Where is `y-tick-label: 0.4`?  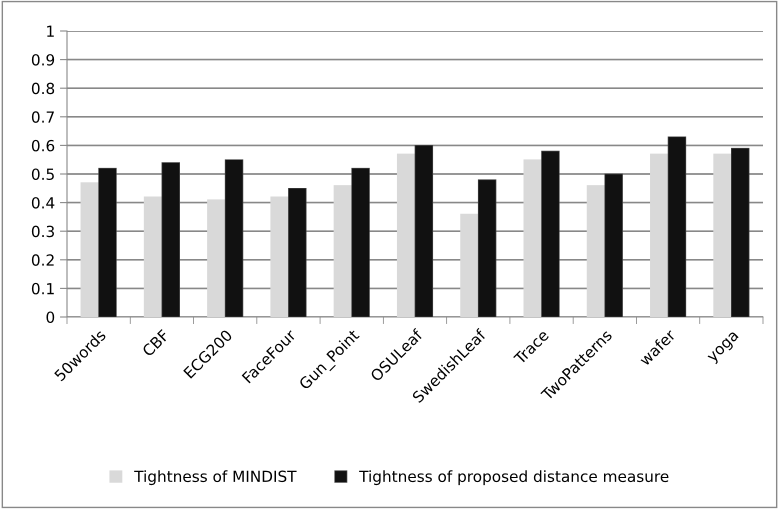
y-tick-label: 0.4 is located at coordinates (43, 203).